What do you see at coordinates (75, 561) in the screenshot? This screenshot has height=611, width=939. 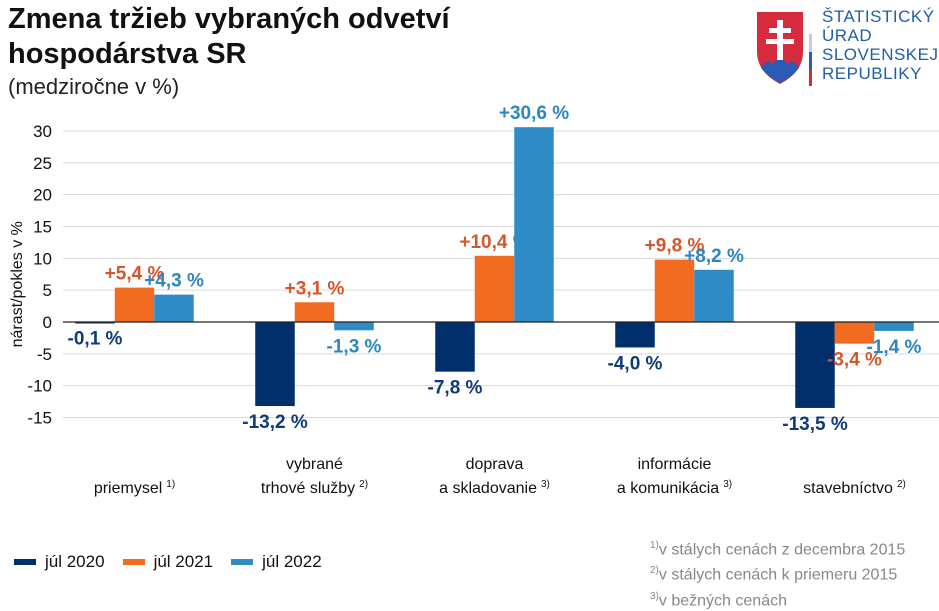 I see `legend-label: júl 2020` at bounding box center [75, 561].